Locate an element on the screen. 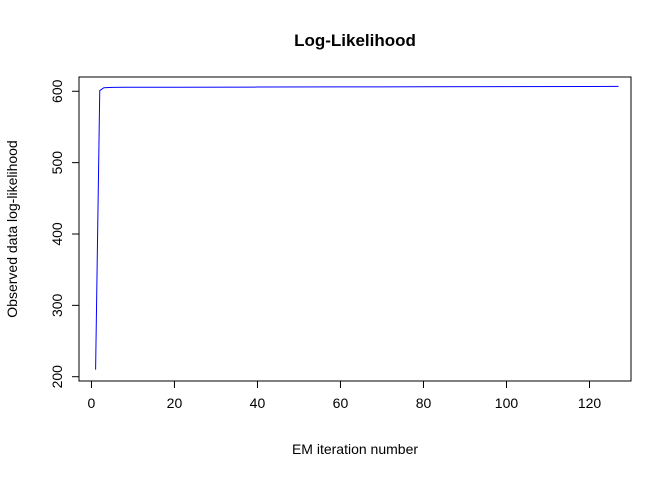 The height and width of the screenshot is (480, 672). x-axis-ticks: 0 20 40 60 80 100 120 is located at coordinates (345, 396).